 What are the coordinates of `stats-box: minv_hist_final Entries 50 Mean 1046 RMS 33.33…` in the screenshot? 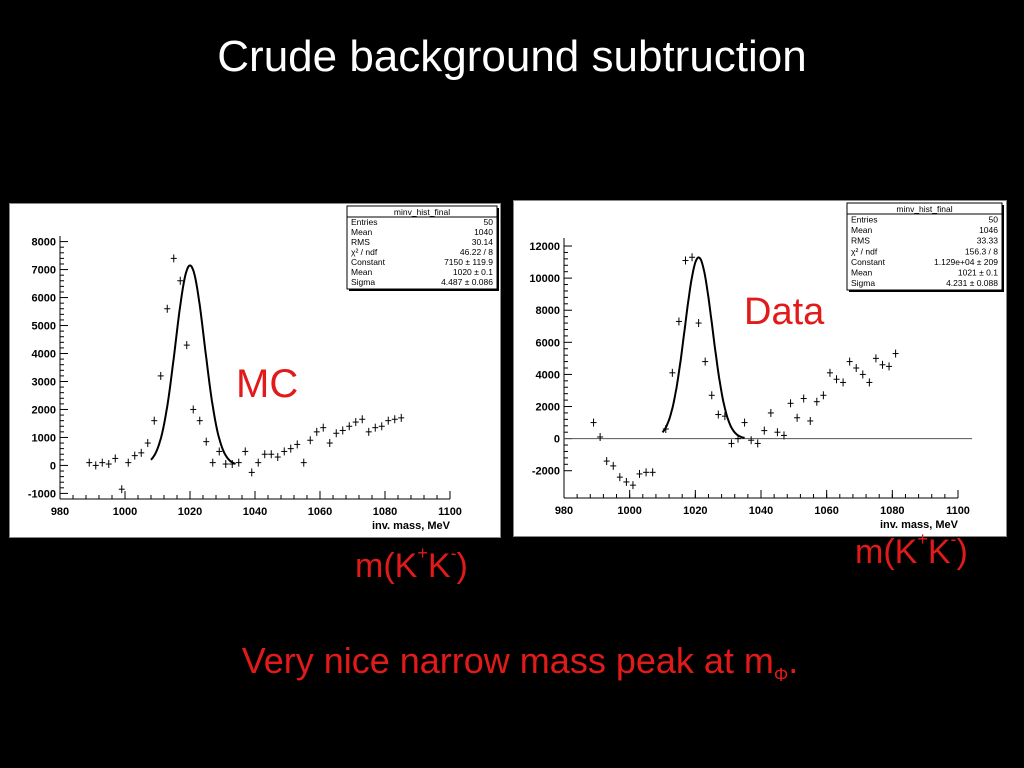 It's located at (925, 247).